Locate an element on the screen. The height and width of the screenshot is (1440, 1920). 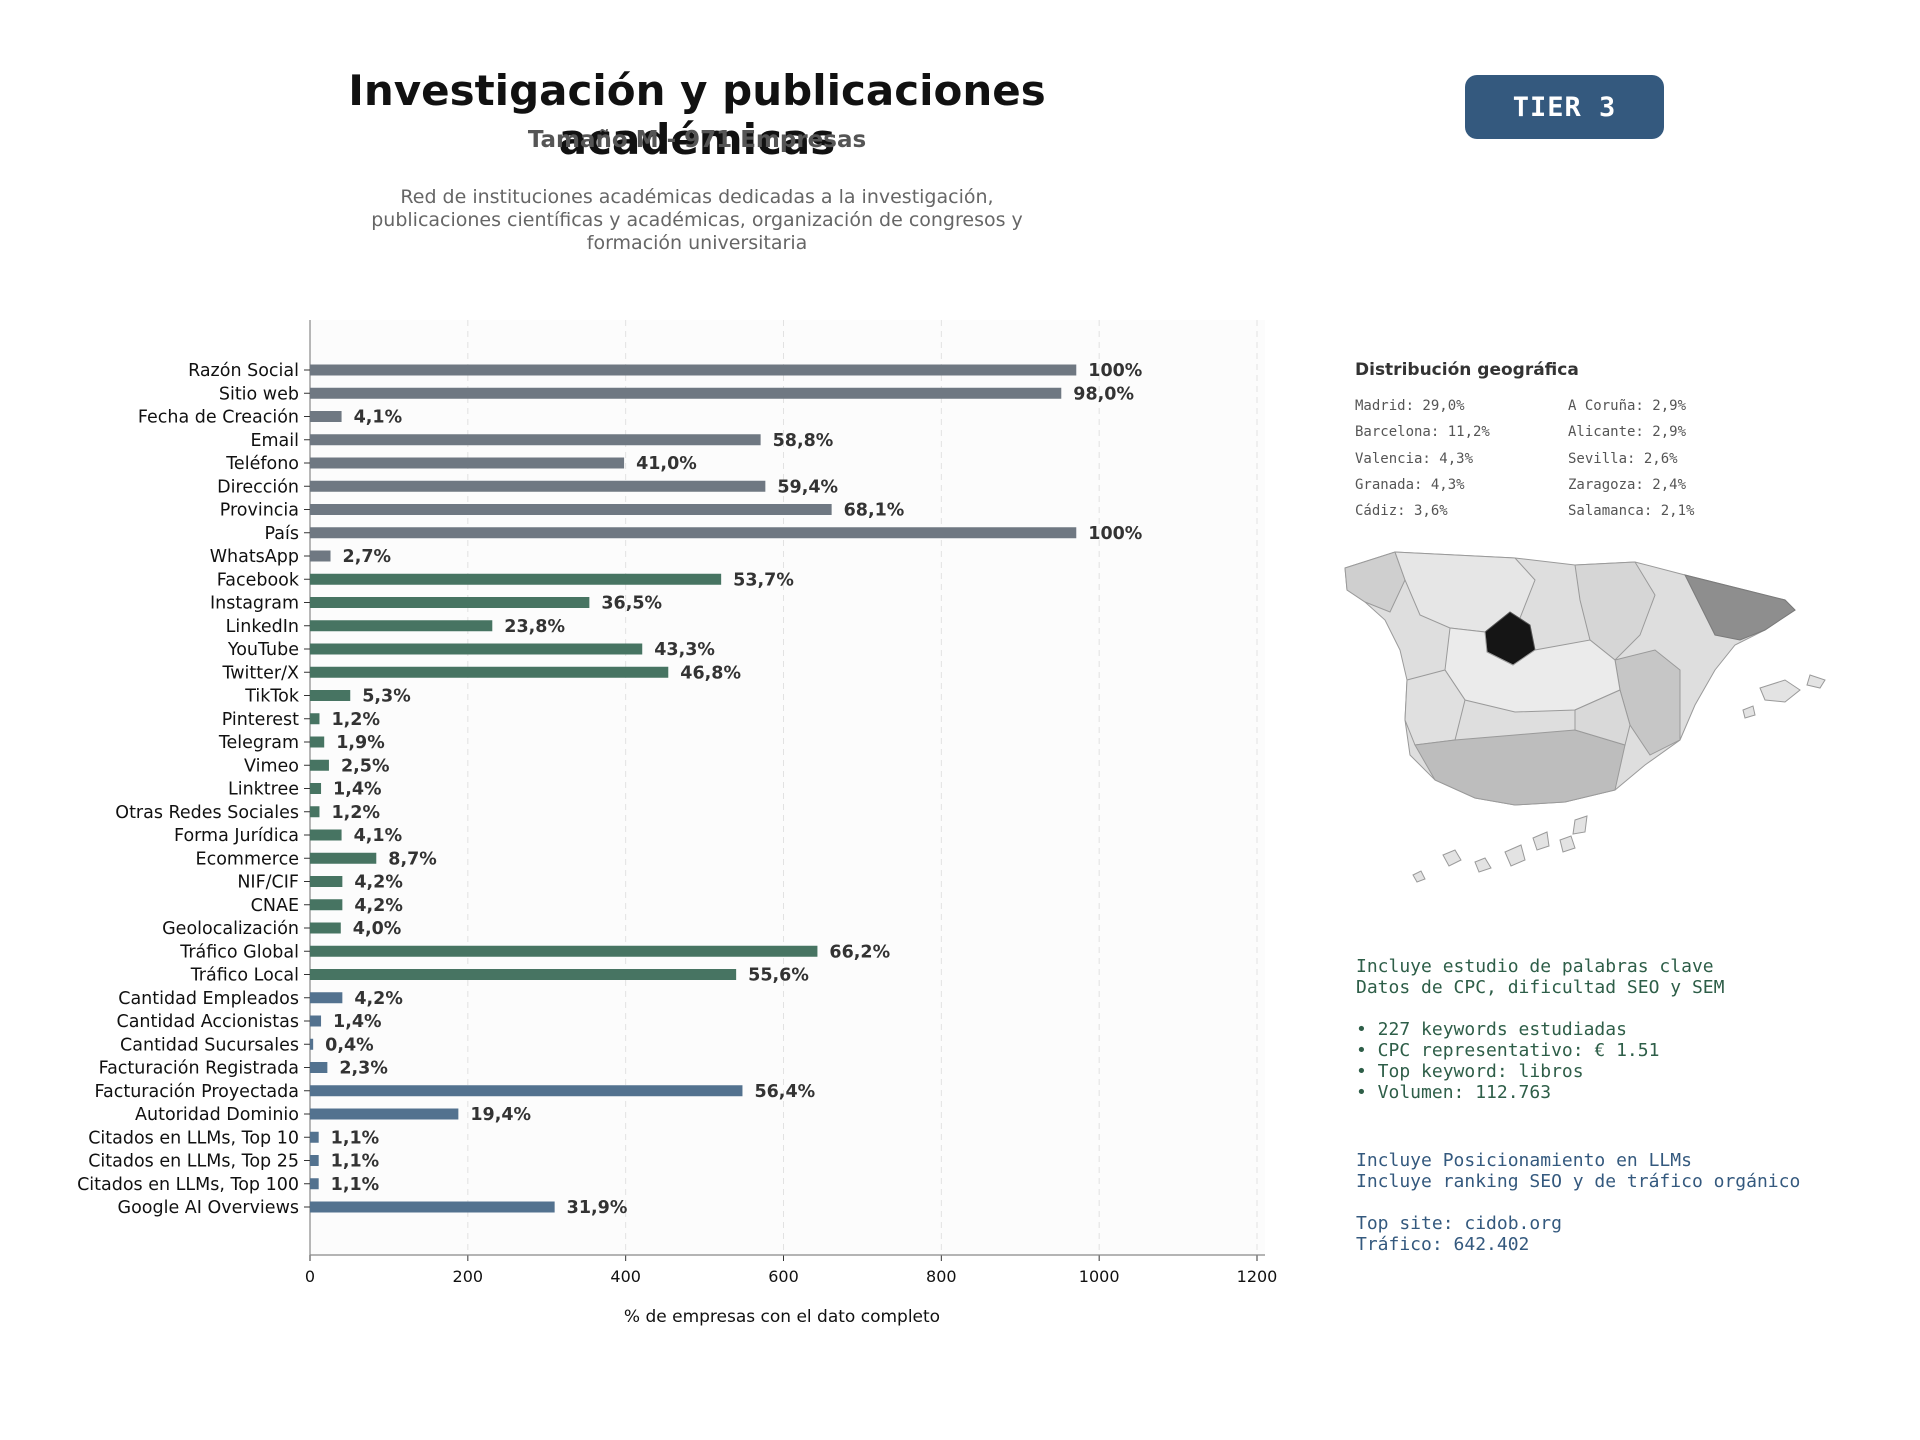
description-line: formación universitaria is located at coordinates (697, 243).